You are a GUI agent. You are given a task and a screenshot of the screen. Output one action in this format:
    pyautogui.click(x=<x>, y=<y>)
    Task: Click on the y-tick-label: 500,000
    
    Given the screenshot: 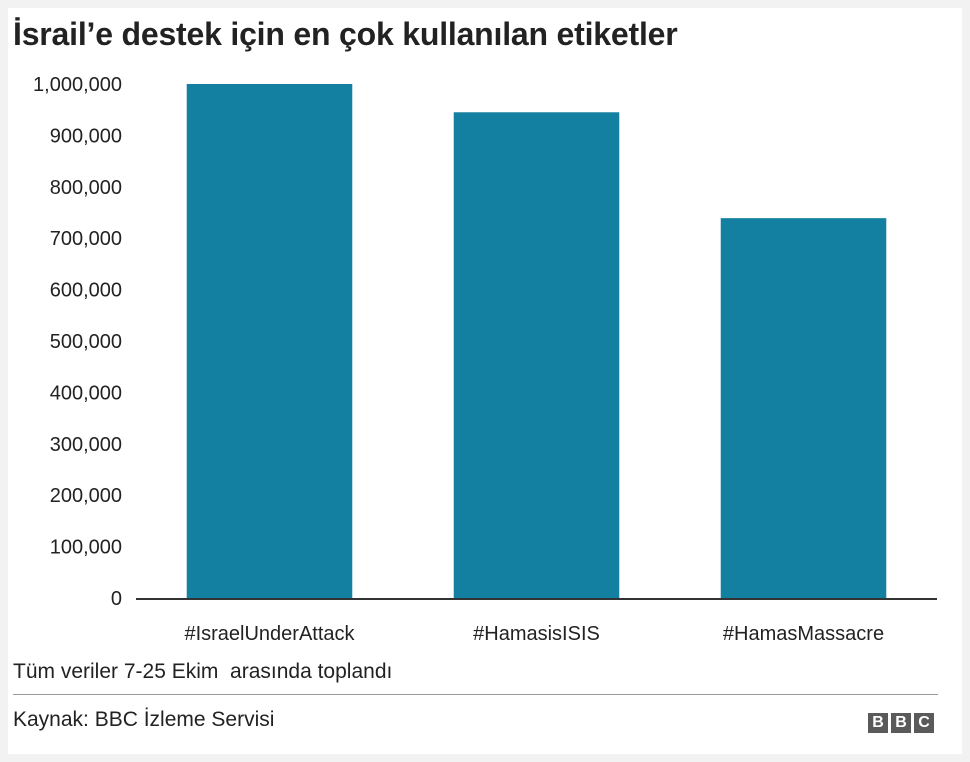 What is the action you would take?
    pyautogui.click(x=86, y=342)
    